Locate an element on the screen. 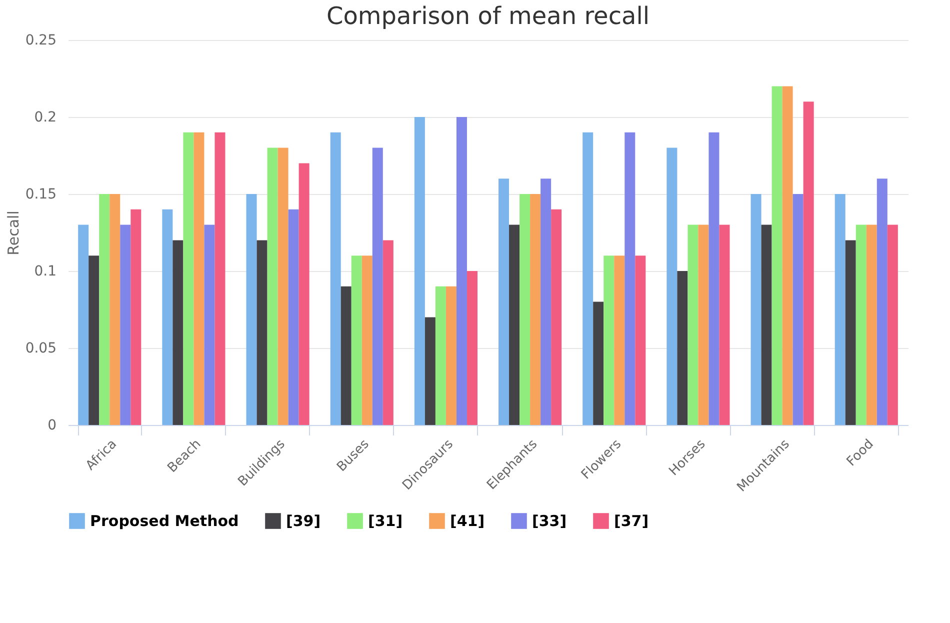 The width and height of the screenshot is (950, 623). y-tick-label: 0.15 is located at coordinates (40, 194).